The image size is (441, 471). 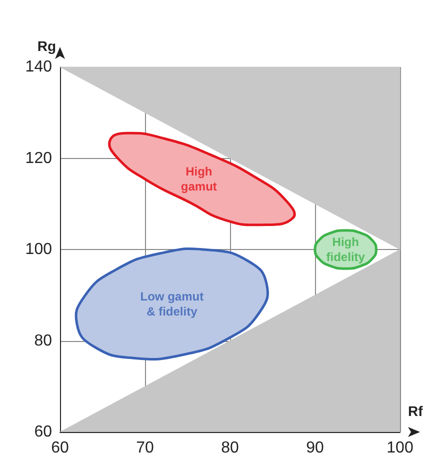 What do you see at coordinates (315, 448) in the screenshot?
I see `x-tick-label: 90` at bounding box center [315, 448].